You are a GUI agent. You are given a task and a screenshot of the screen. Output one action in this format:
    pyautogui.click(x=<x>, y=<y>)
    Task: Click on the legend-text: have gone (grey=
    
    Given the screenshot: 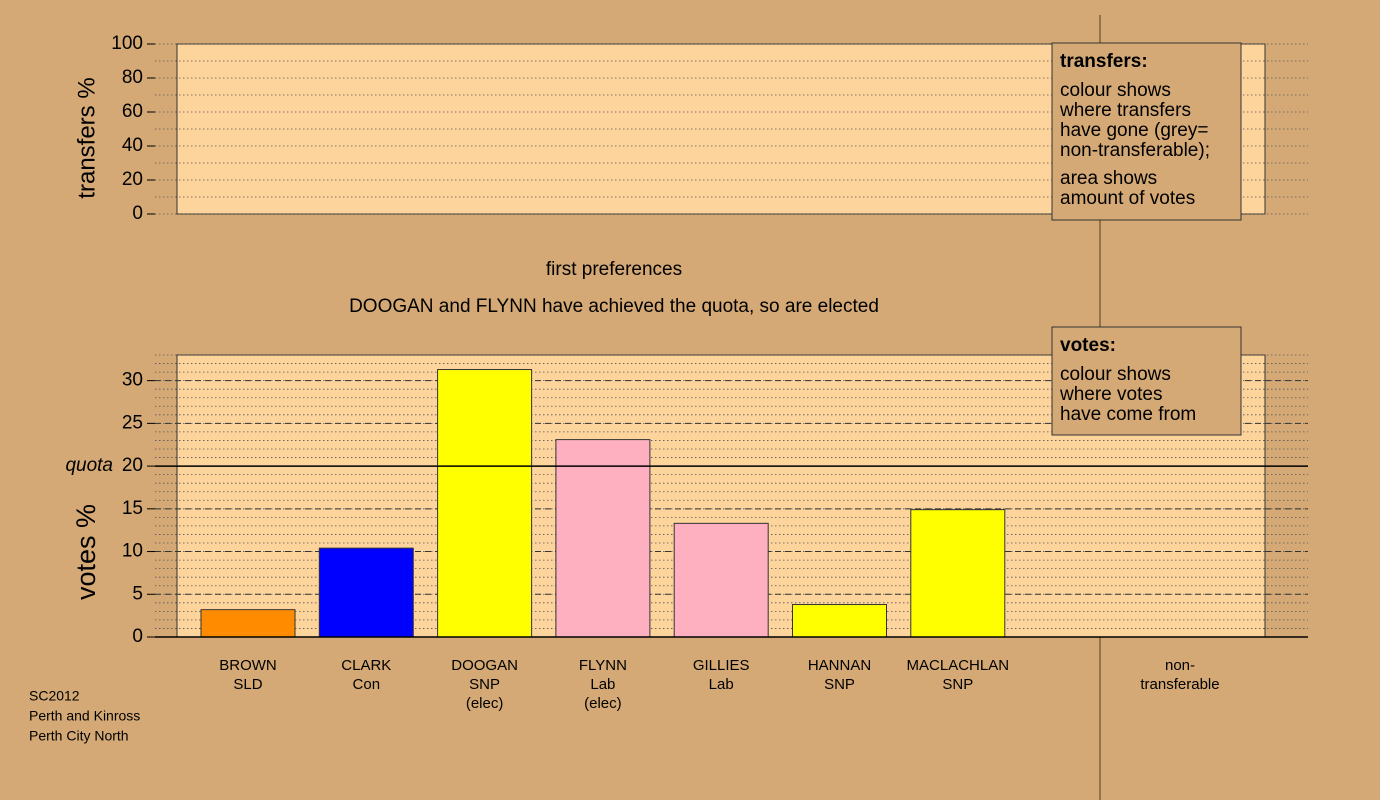 What is the action you would take?
    pyautogui.click(x=1134, y=130)
    